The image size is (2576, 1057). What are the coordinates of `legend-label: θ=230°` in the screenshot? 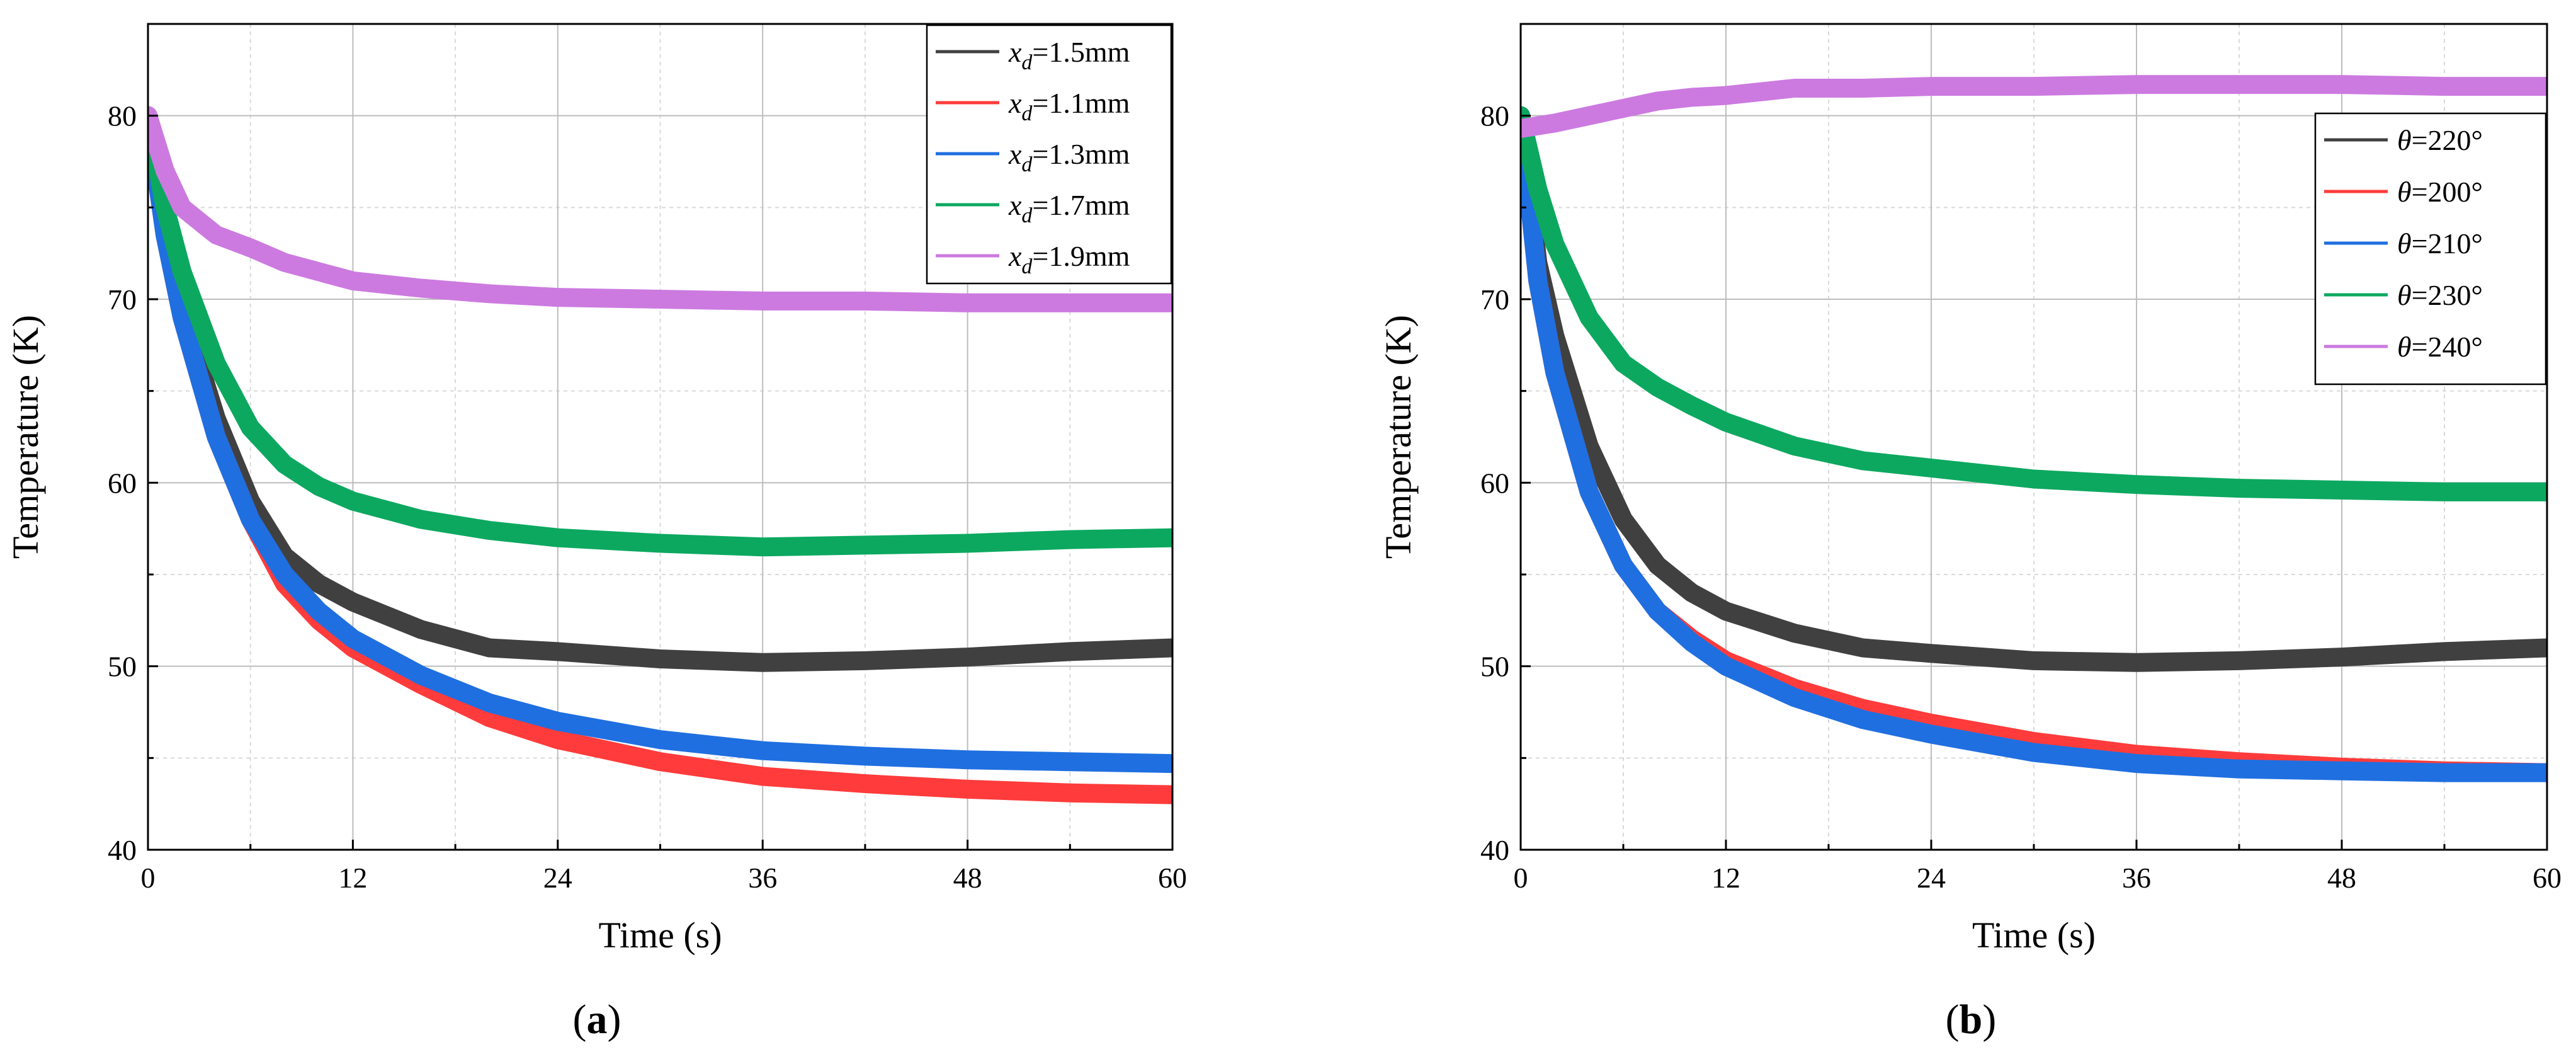 It's located at (2440, 295).